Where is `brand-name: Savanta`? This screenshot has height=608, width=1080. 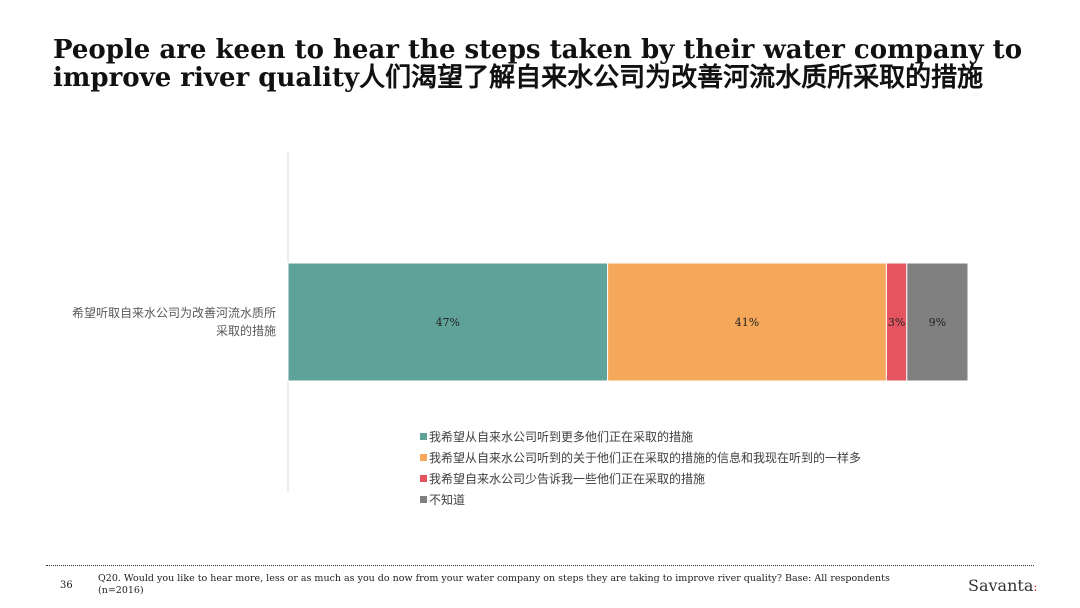 brand-name: Savanta is located at coordinates (1001, 585).